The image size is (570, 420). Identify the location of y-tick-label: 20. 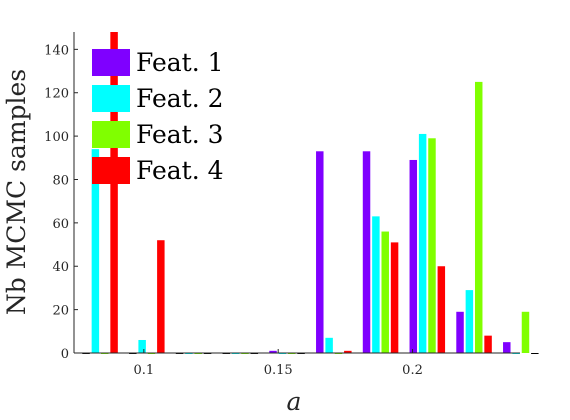
(60, 311).